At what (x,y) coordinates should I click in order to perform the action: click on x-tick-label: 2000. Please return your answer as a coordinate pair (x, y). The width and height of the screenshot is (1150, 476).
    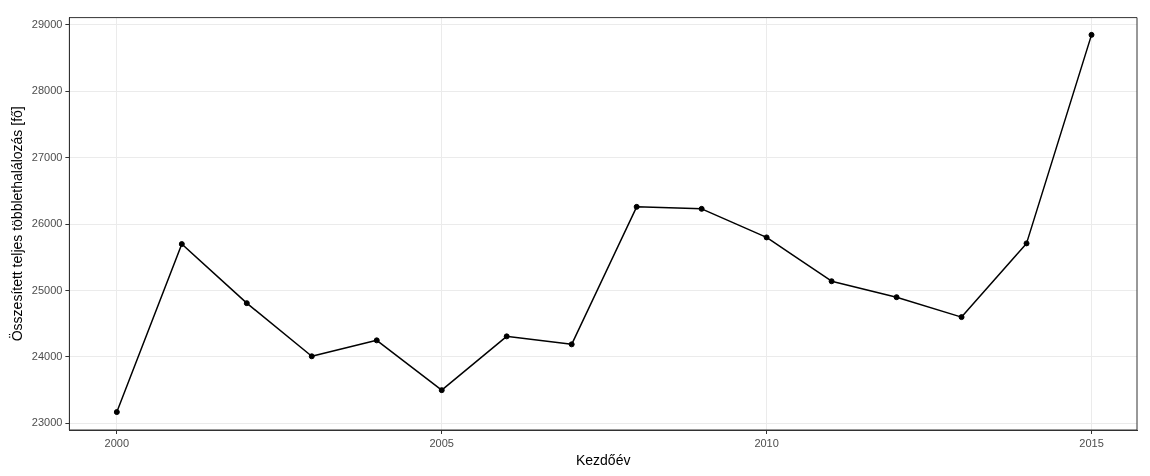
    Looking at the image, I should click on (117, 442).